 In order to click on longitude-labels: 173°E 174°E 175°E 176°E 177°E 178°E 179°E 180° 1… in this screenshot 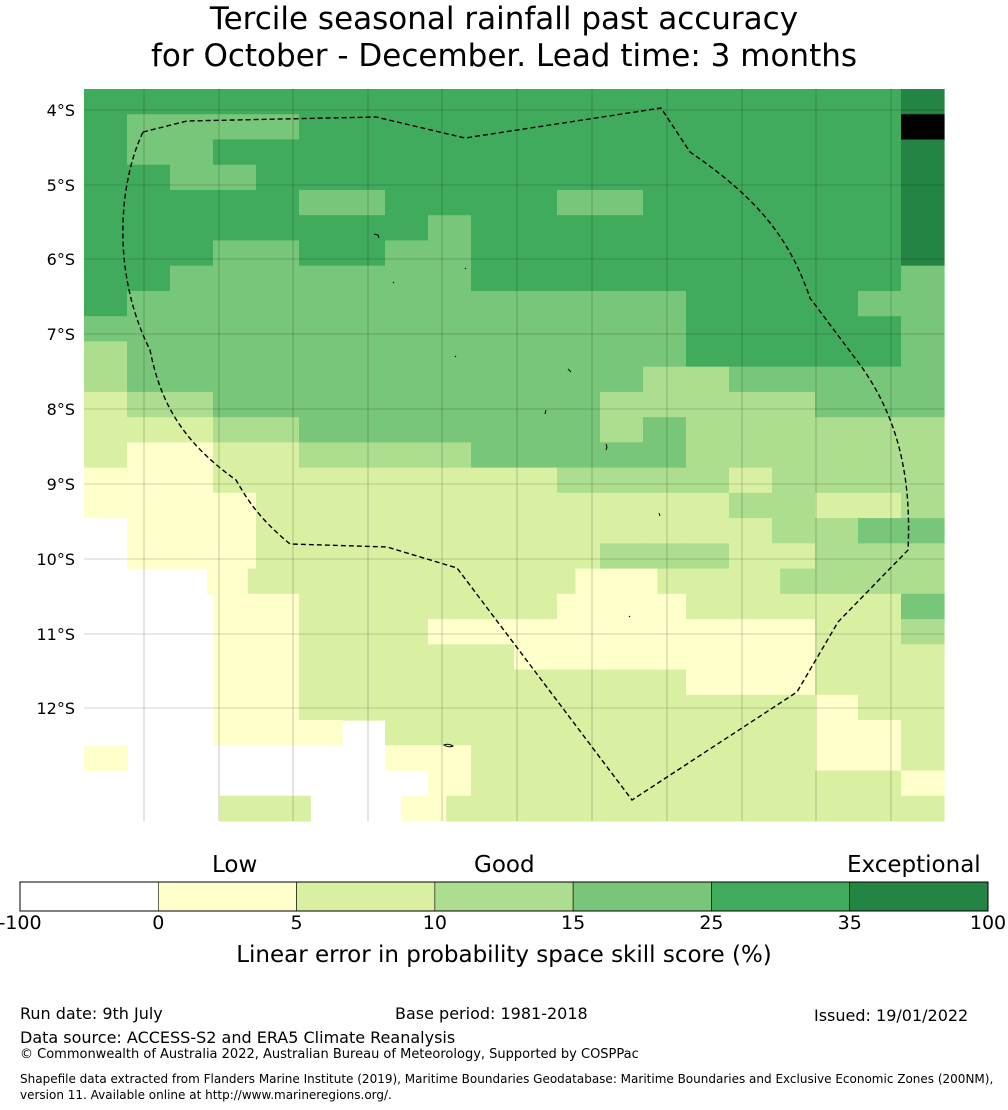, I will do `click(519, 829)`.